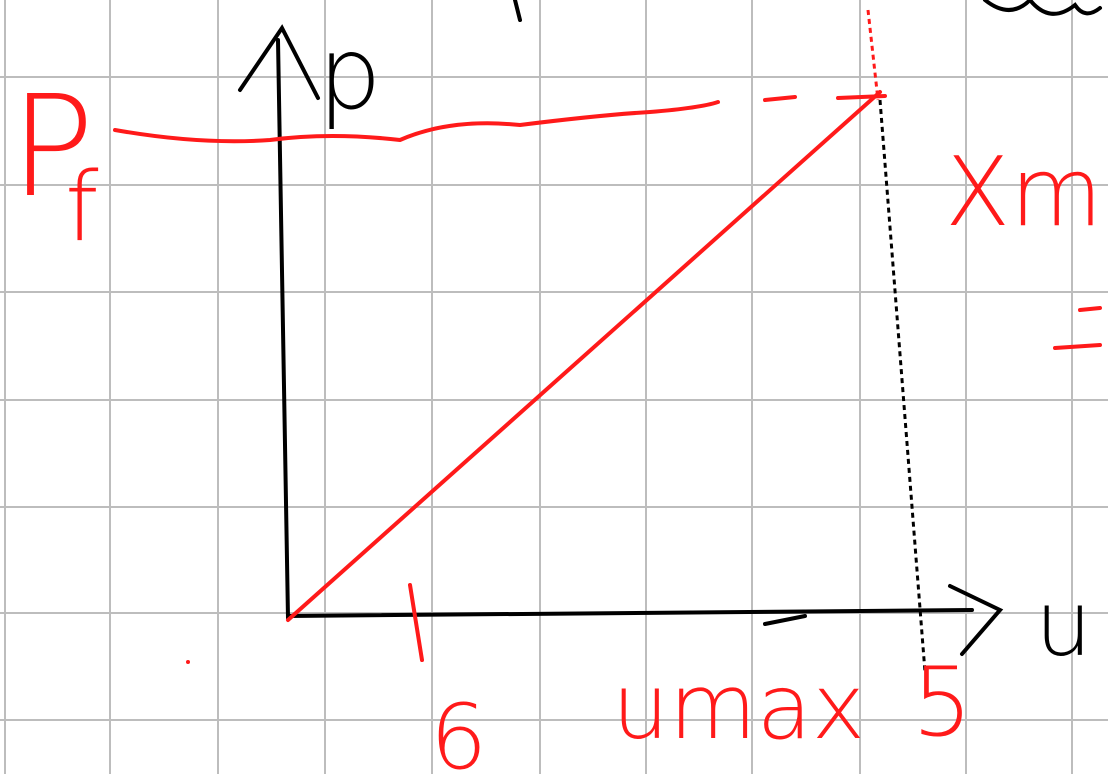 This screenshot has width=1108, height=774. I want to click on tick-5: 5, so click(942, 703).